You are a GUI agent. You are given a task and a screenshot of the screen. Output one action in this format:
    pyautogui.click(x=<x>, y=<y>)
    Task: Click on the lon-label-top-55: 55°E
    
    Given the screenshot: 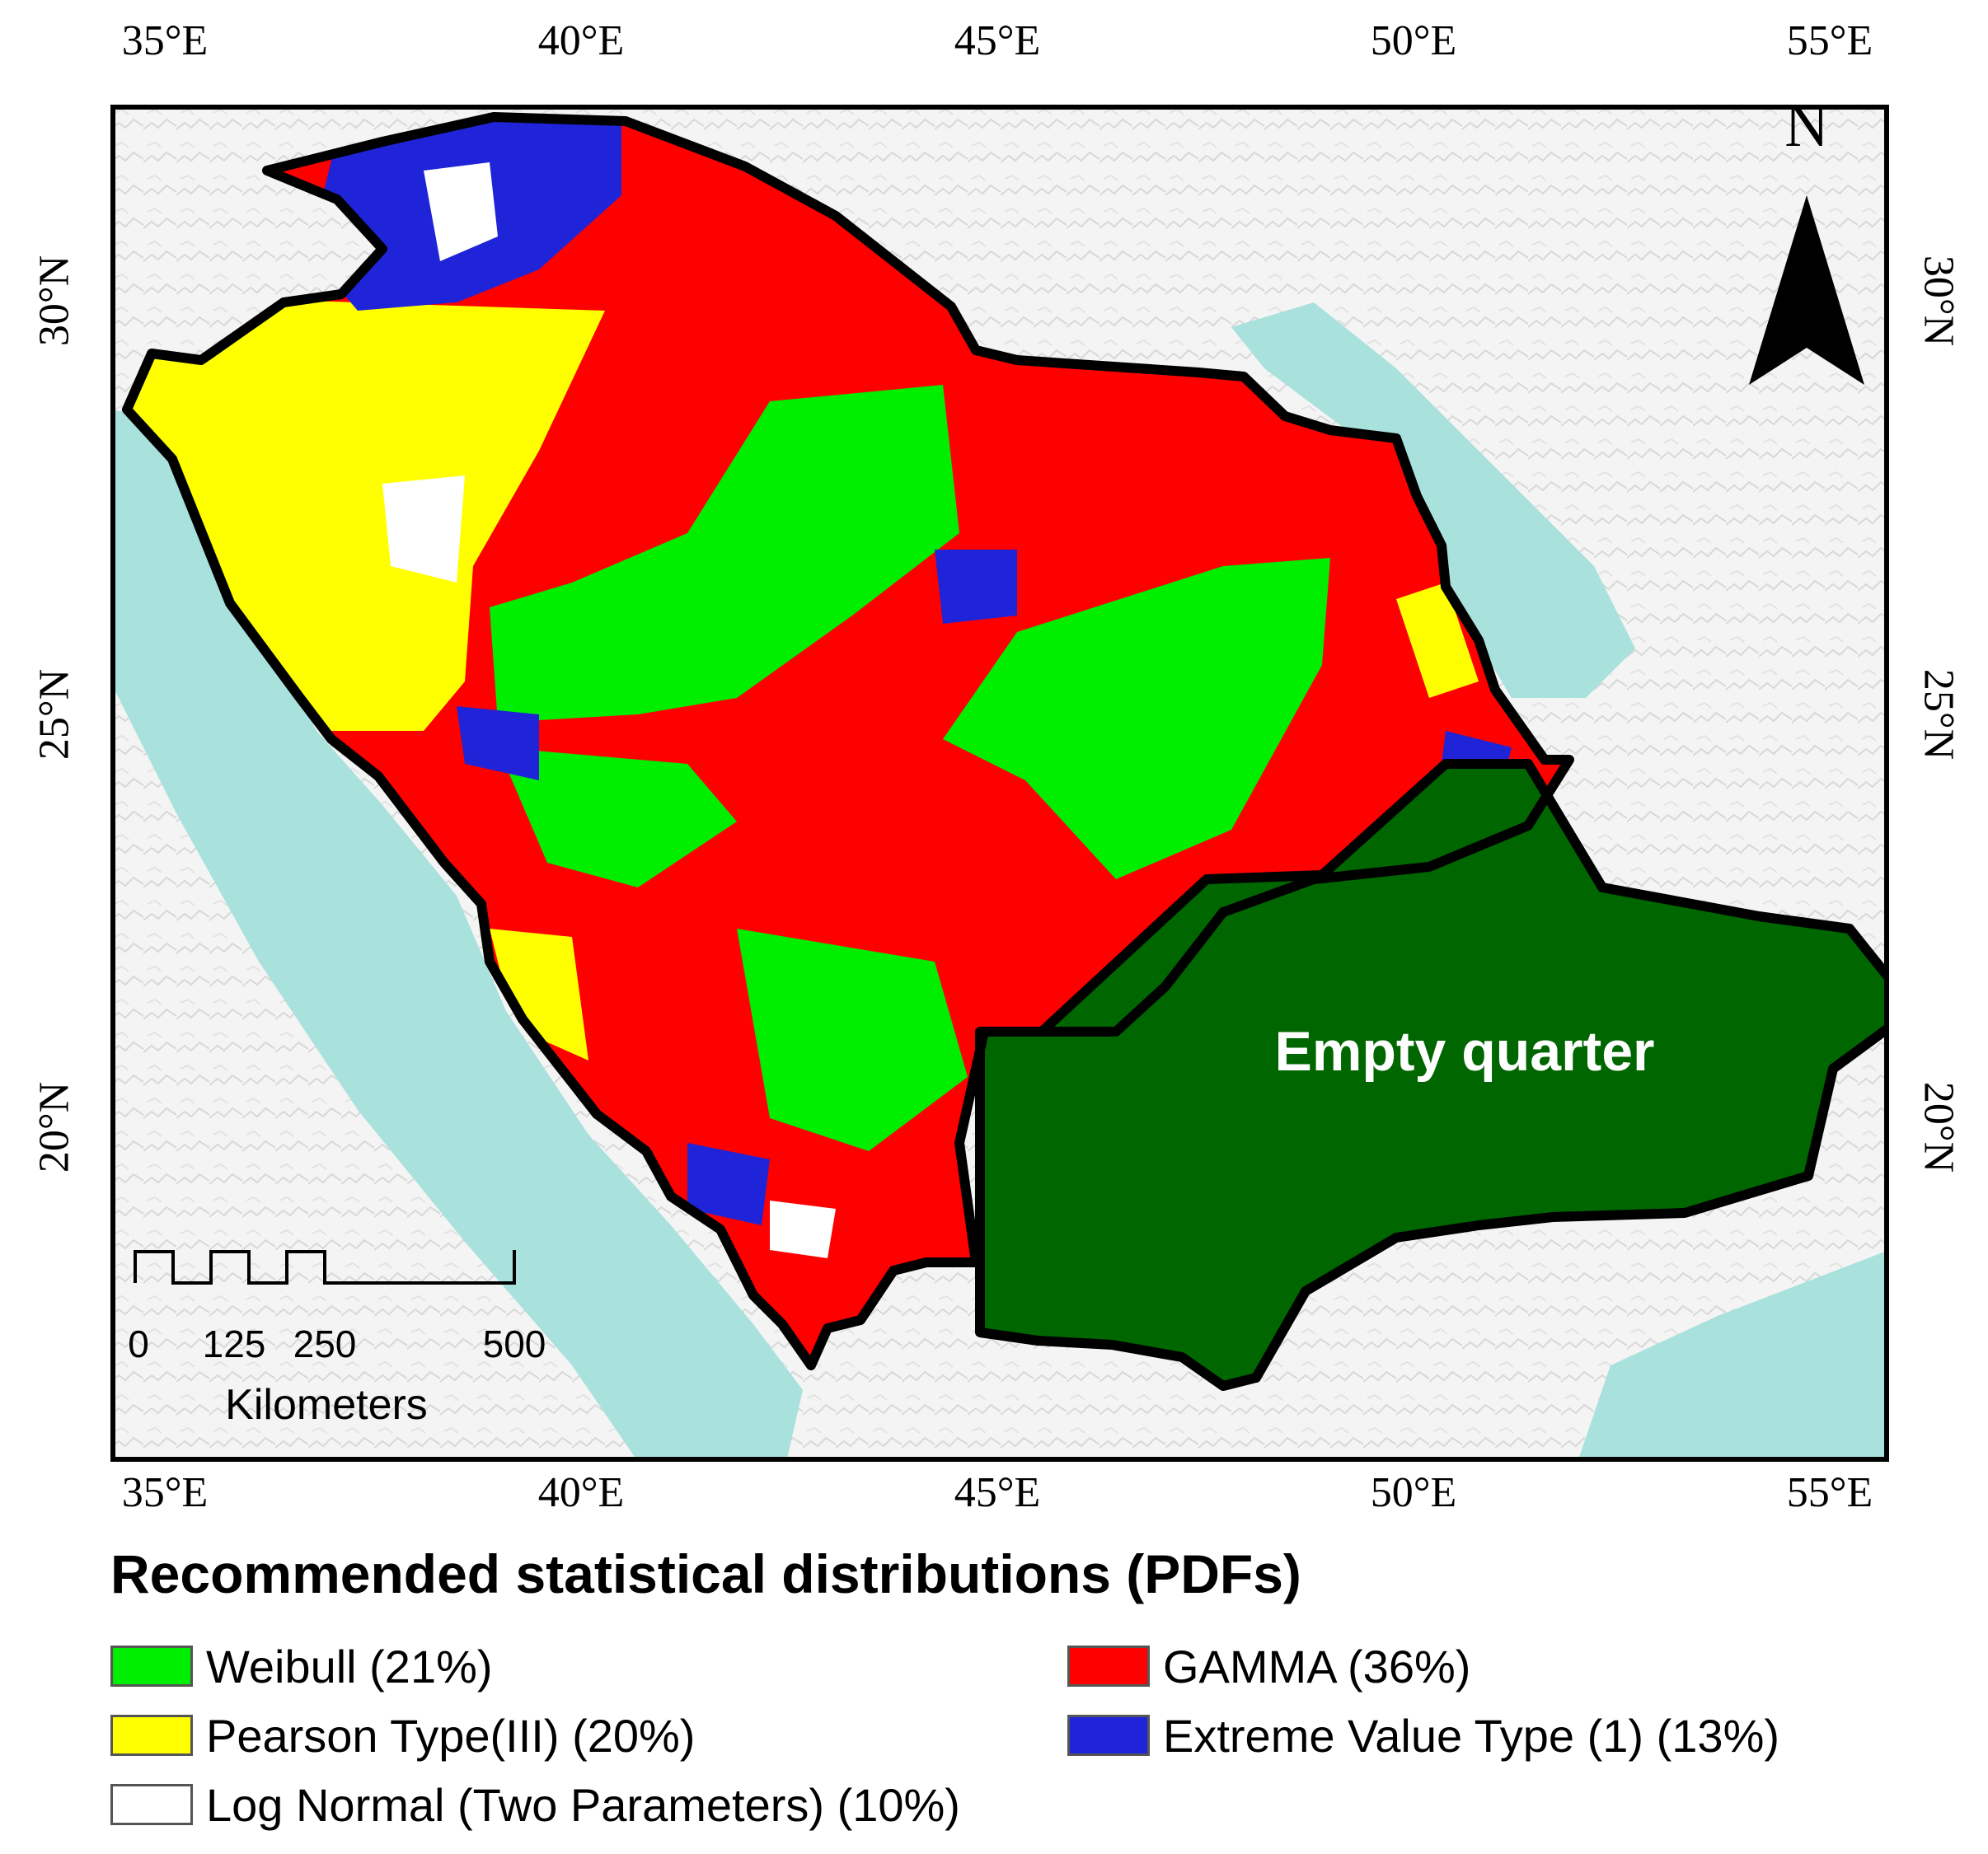 What is the action you would take?
    pyautogui.click(x=1829, y=40)
    